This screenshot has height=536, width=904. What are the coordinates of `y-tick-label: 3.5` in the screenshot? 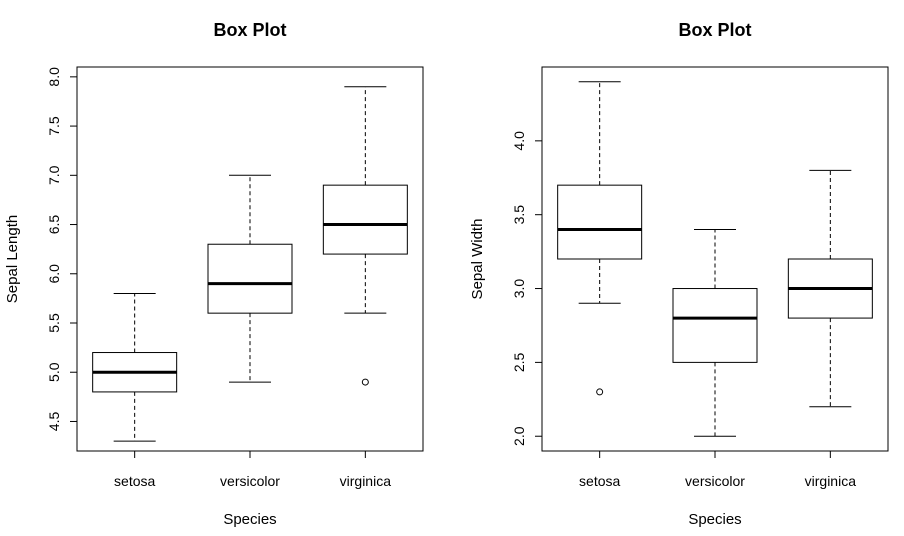 It's located at (519, 215).